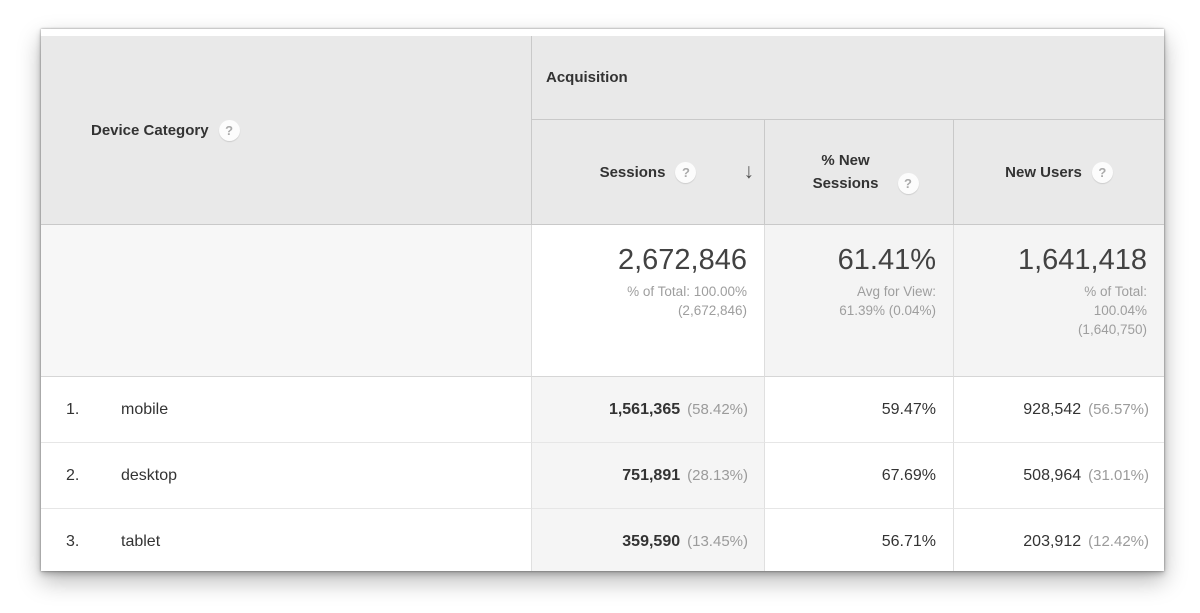 The height and width of the screenshot is (613, 1200). I want to click on table-row-percent-new-sessions-cell: 59.47%, so click(858, 410).